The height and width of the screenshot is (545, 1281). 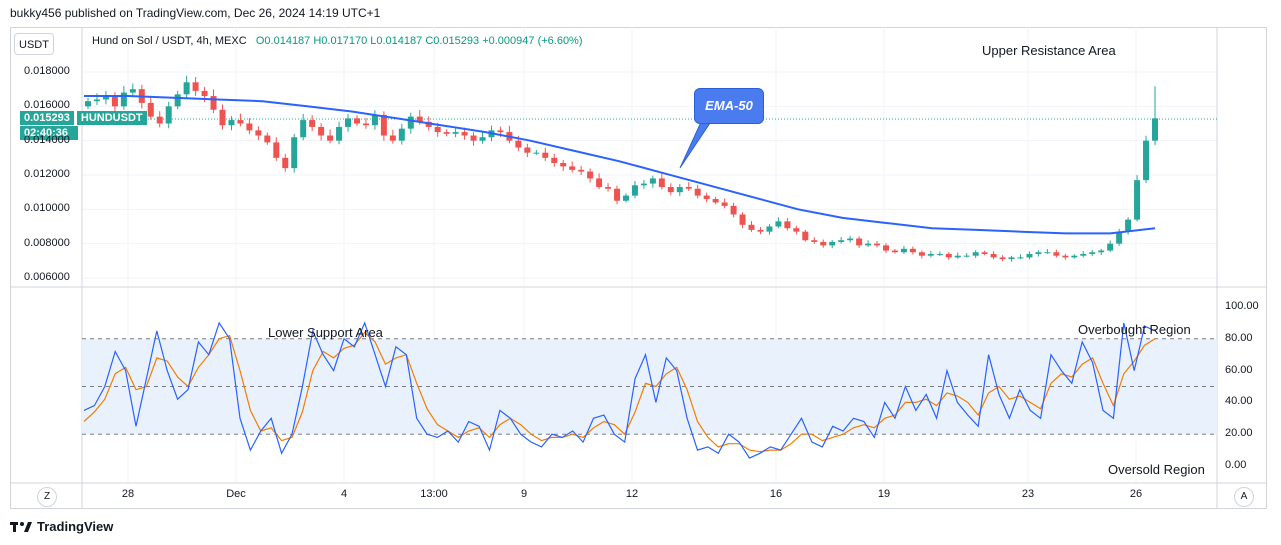 What do you see at coordinates (85, 125) in the screenshot?
I see `price-tag: 0.015293 HUNDUSDT 02:40:36` at bounding box center [85, 125].